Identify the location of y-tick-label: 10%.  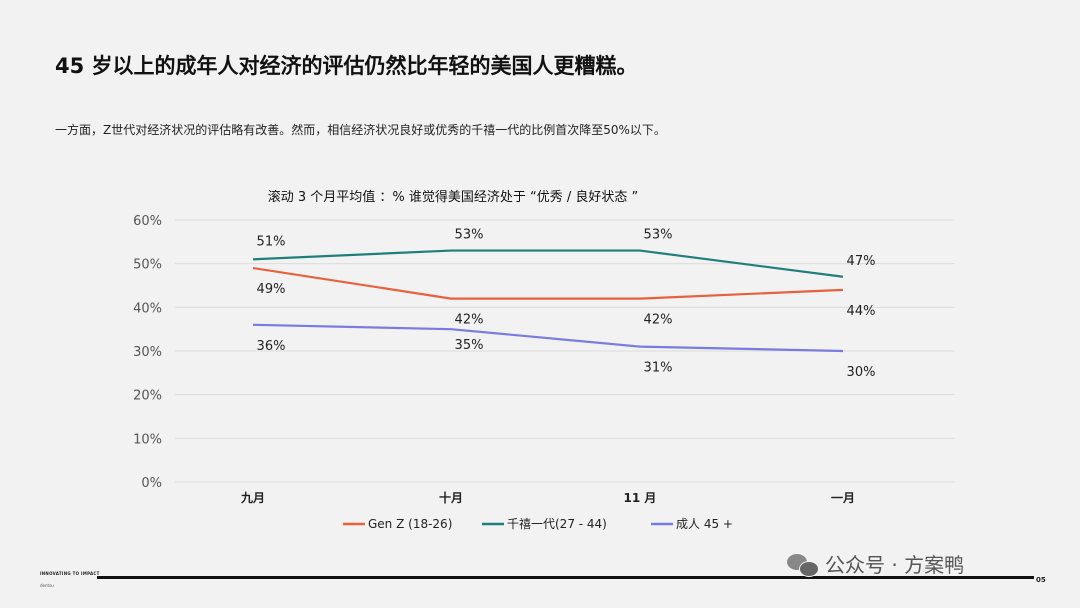
(147, 439).